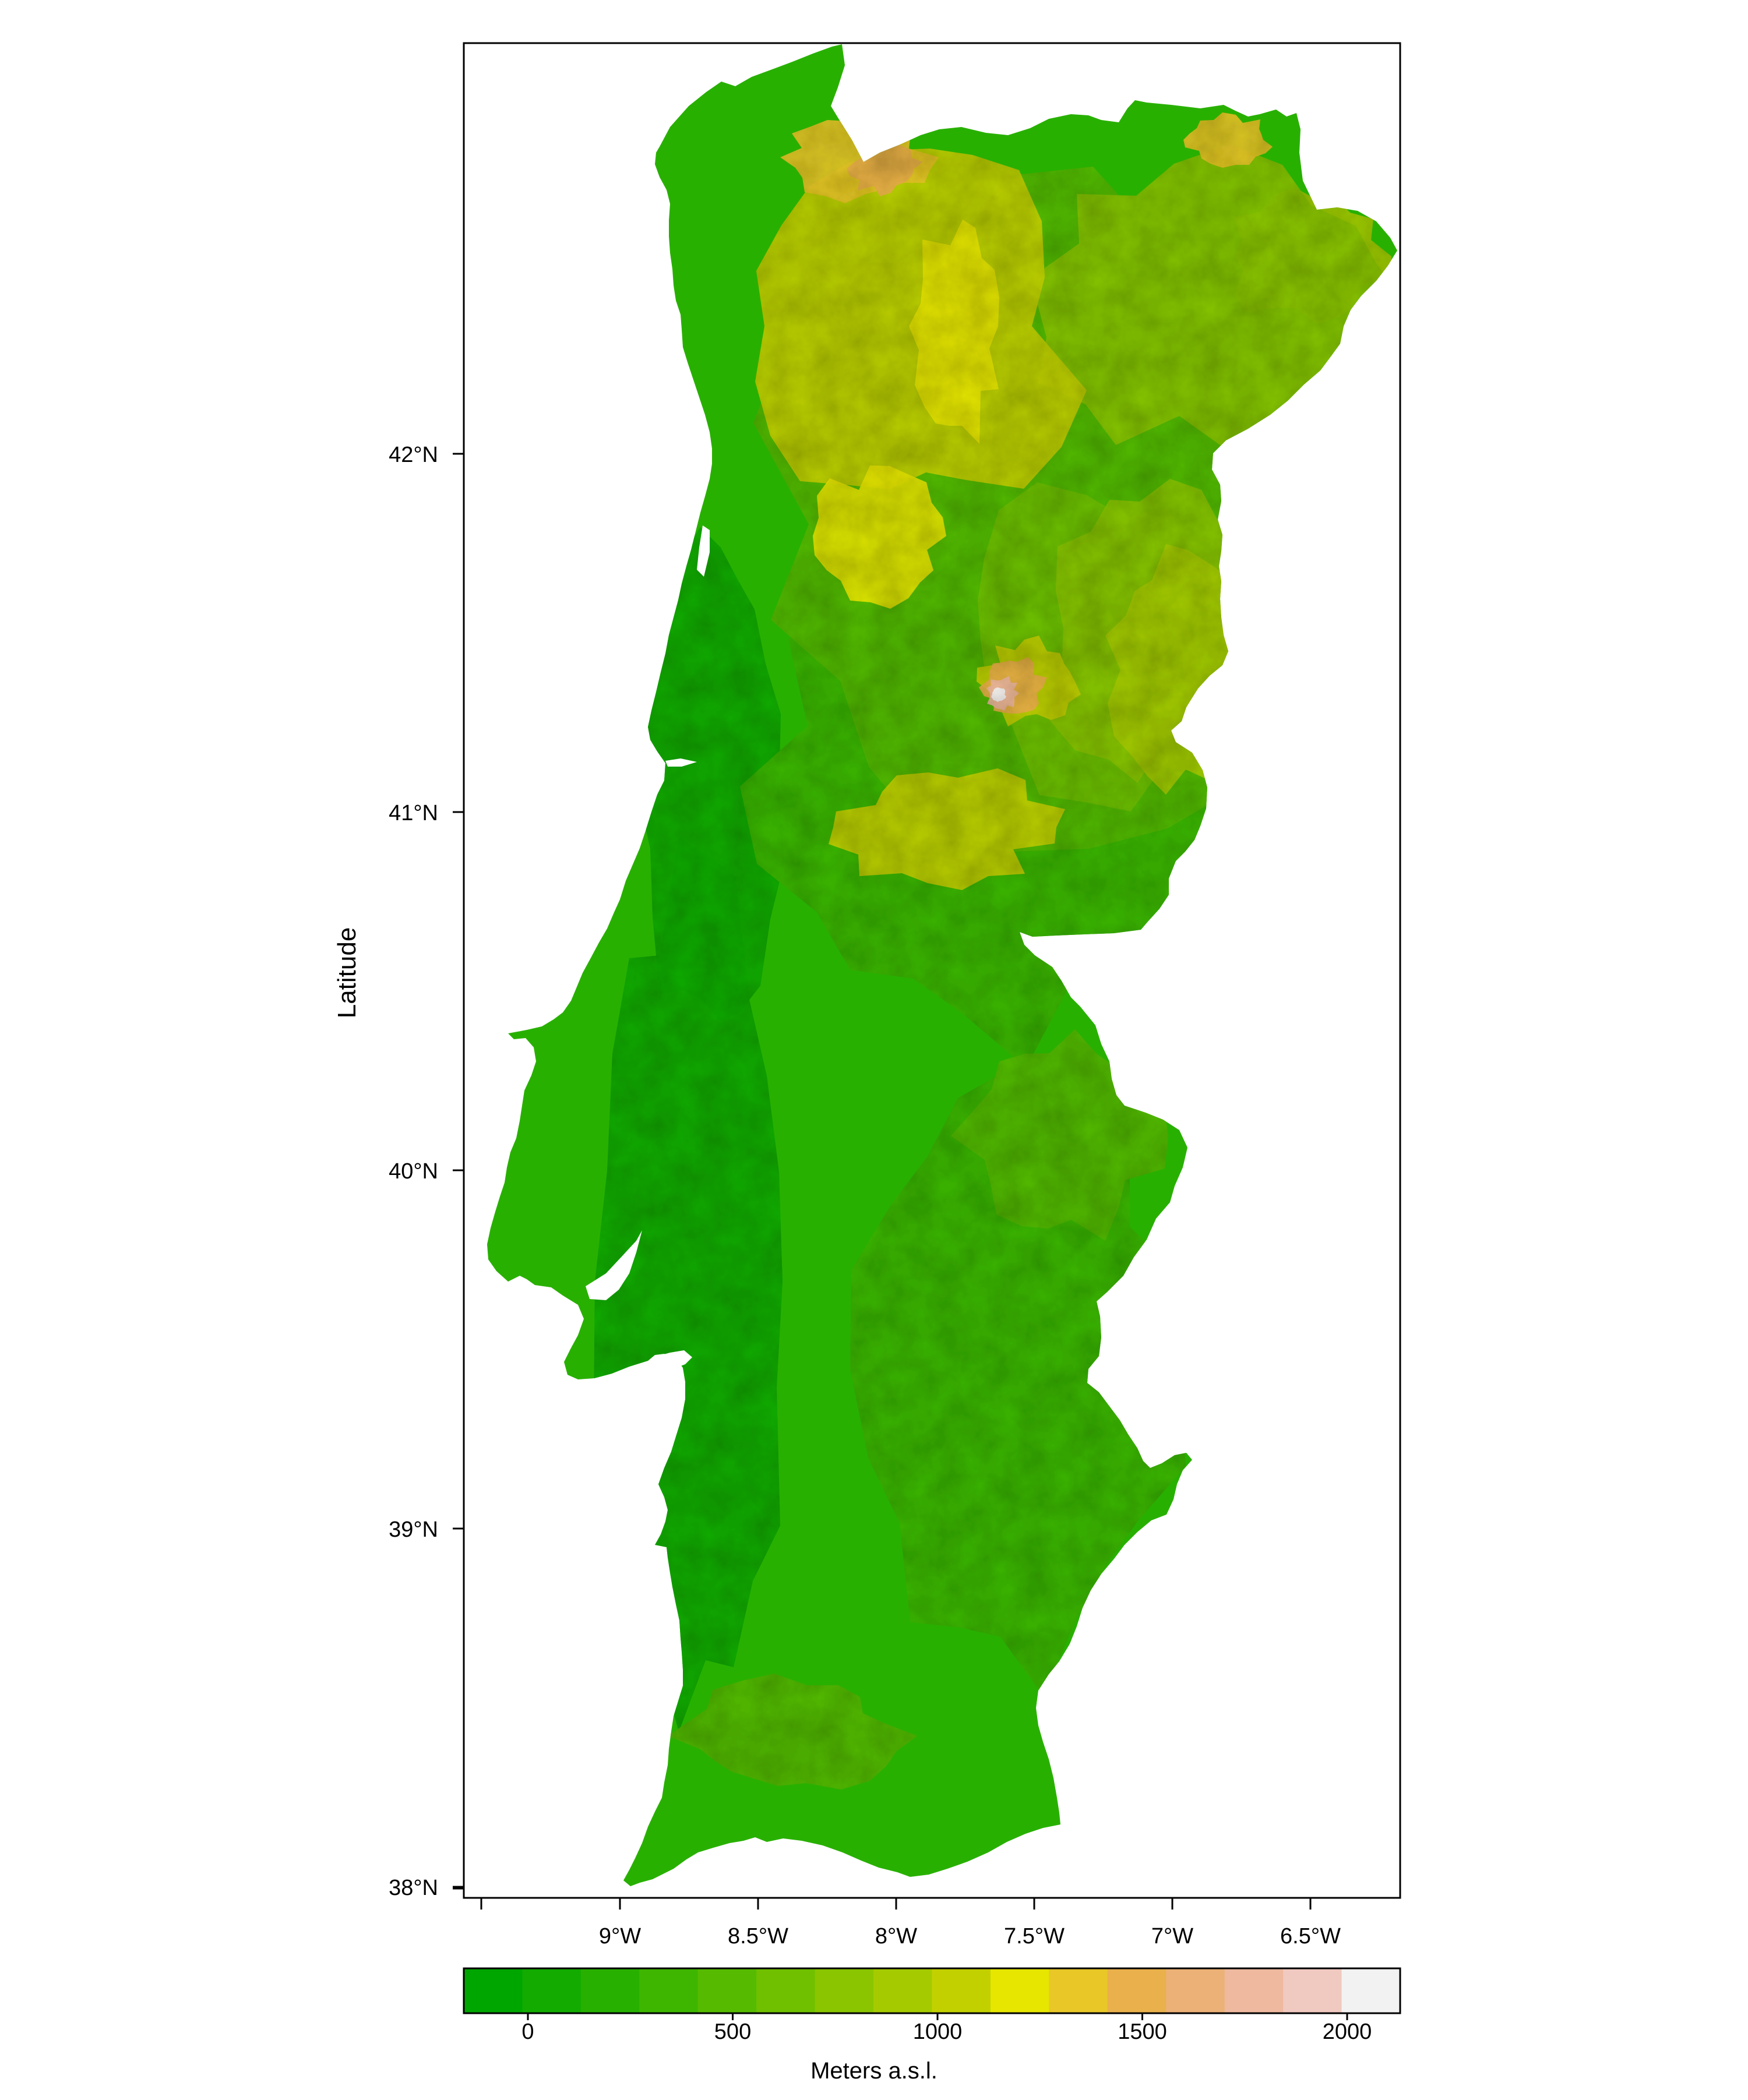 This screenshot has width=1748, height=2100. What do you see at coordinates (710, 774) in the screenshot?
I see `elevation-coastal-lowland-centre` at bounding box center [710, 774].